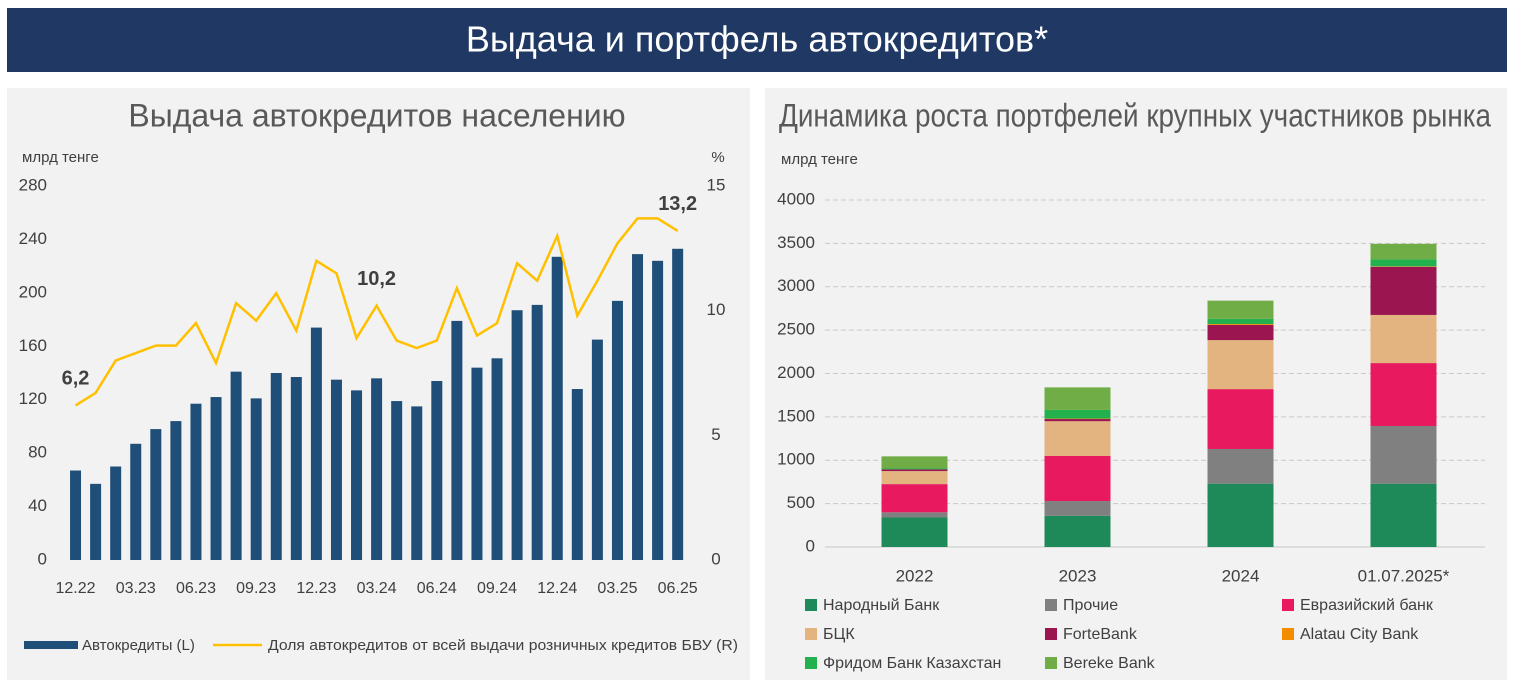 The height and width of the screenshot is (686, 1515). I want to click on x-tick-label: 09.23, so click(256, 588).